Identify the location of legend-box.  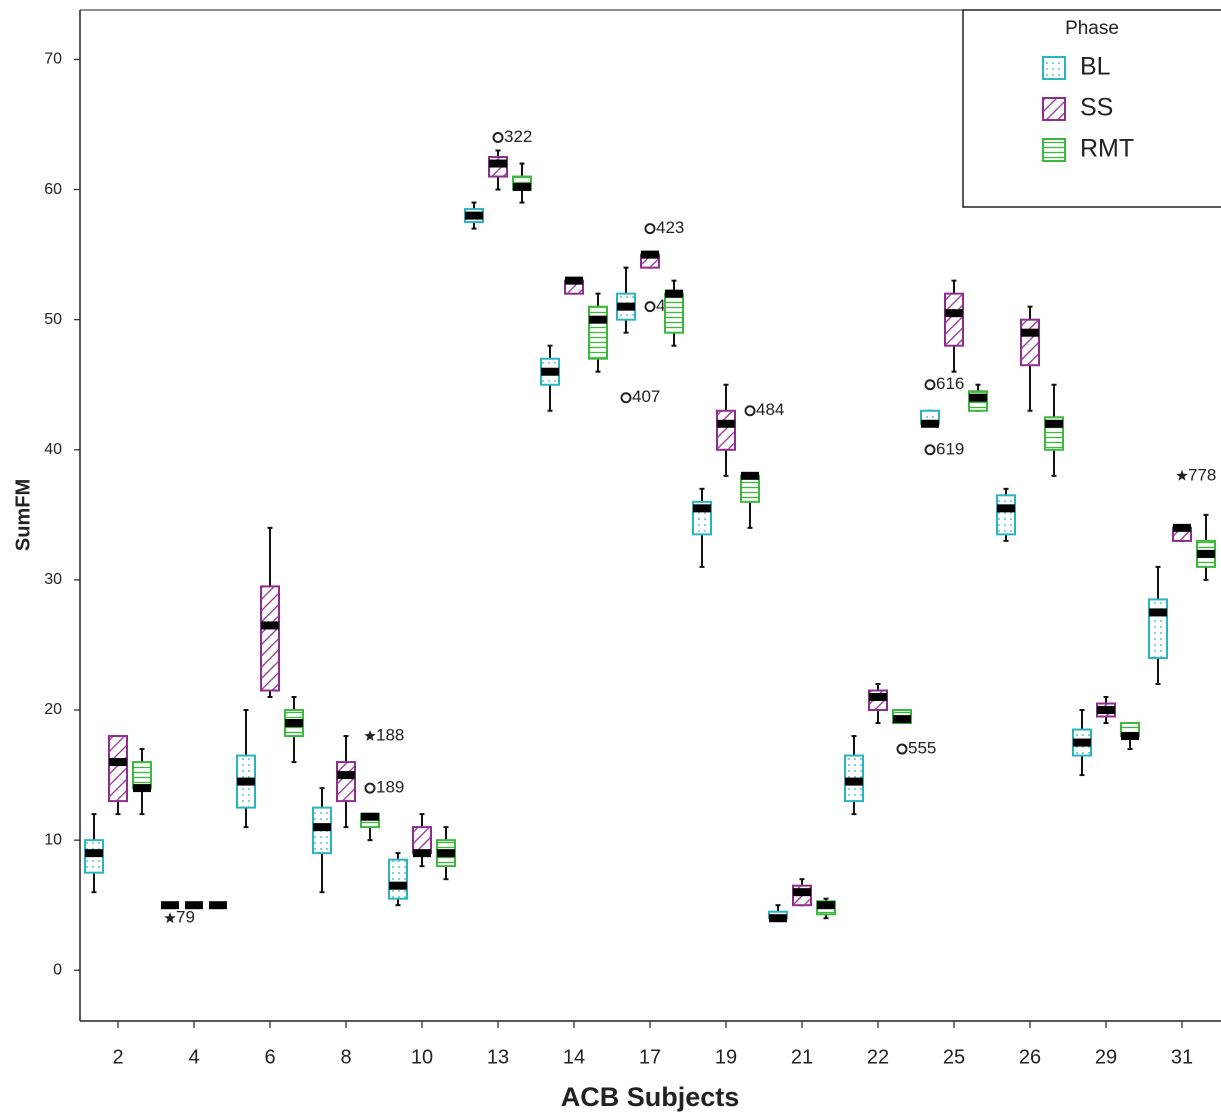
(1091, 108).